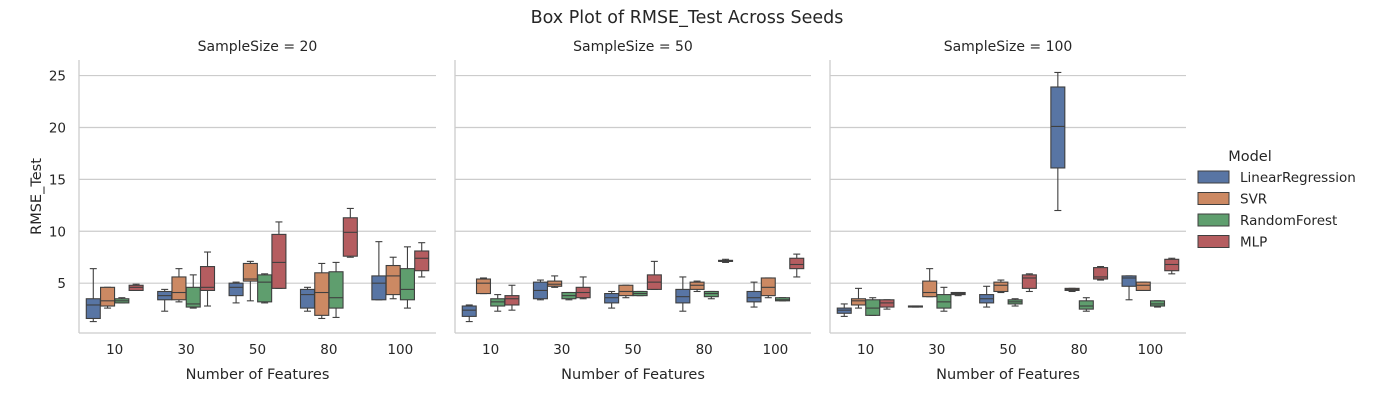 Image resolution: width=1375 pixels, height=404 pixels. Describe the element at coordinates (1232, 243) in the screenshot. I see `legend-entry: MLP` at that location.